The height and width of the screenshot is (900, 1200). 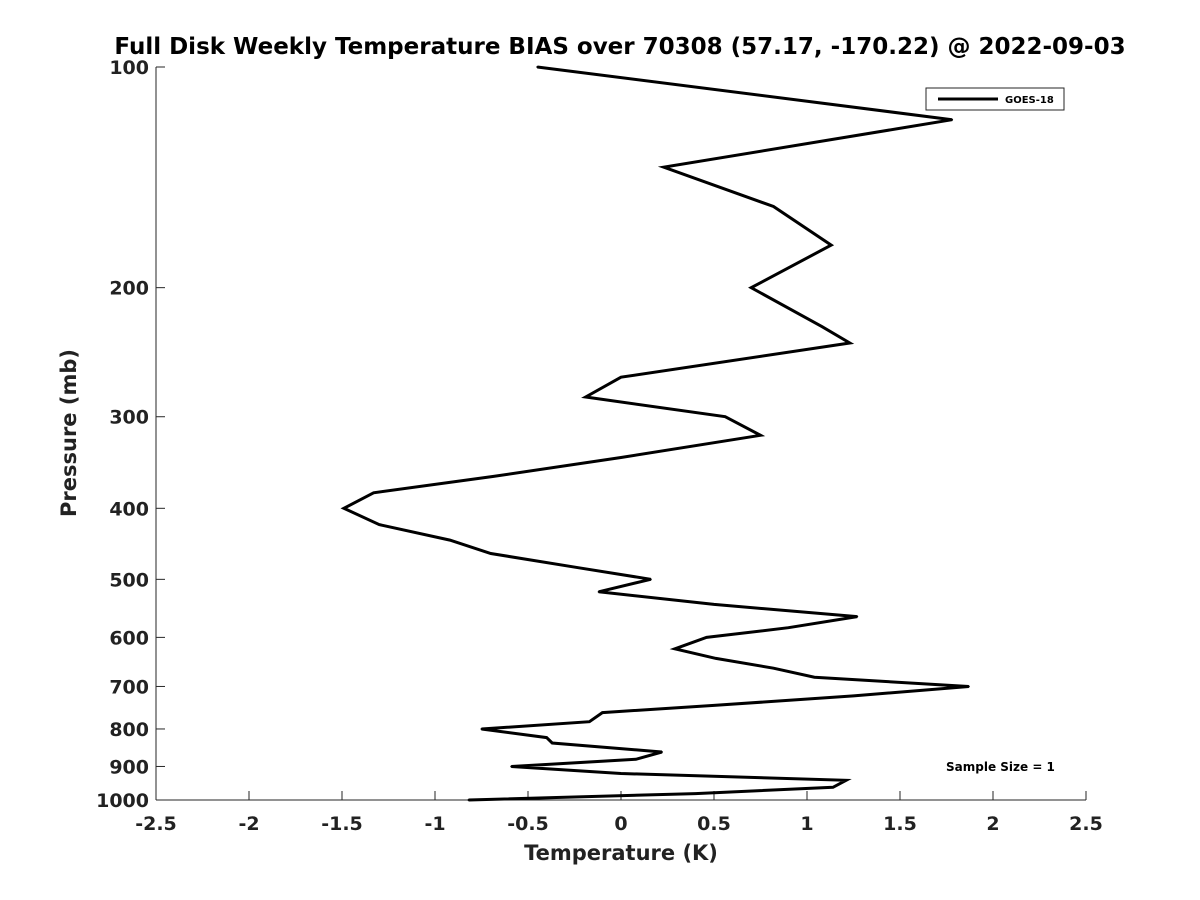 What do you see at coordinates (1000, 767) in the screenshot?
I see `sample-size-annotation: Sample Size = 1` at bounding box center [1000, 767].